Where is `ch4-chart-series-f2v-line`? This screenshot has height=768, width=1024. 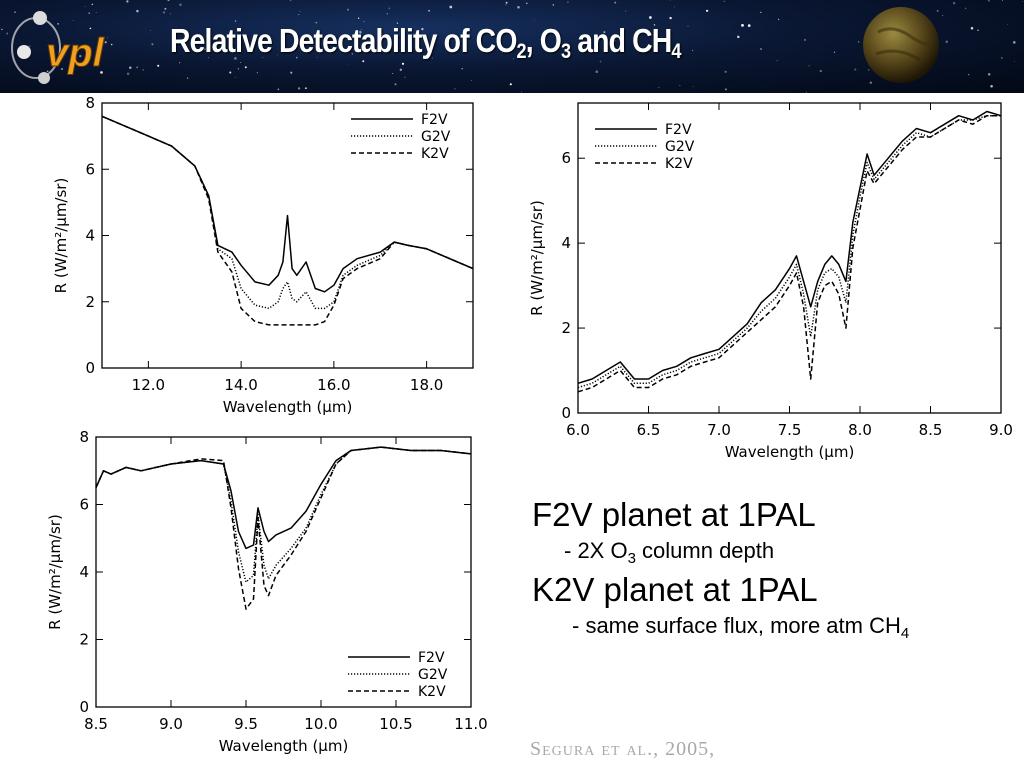
ch4-chart-series-f2v-line is located at coordinates (789, 247).